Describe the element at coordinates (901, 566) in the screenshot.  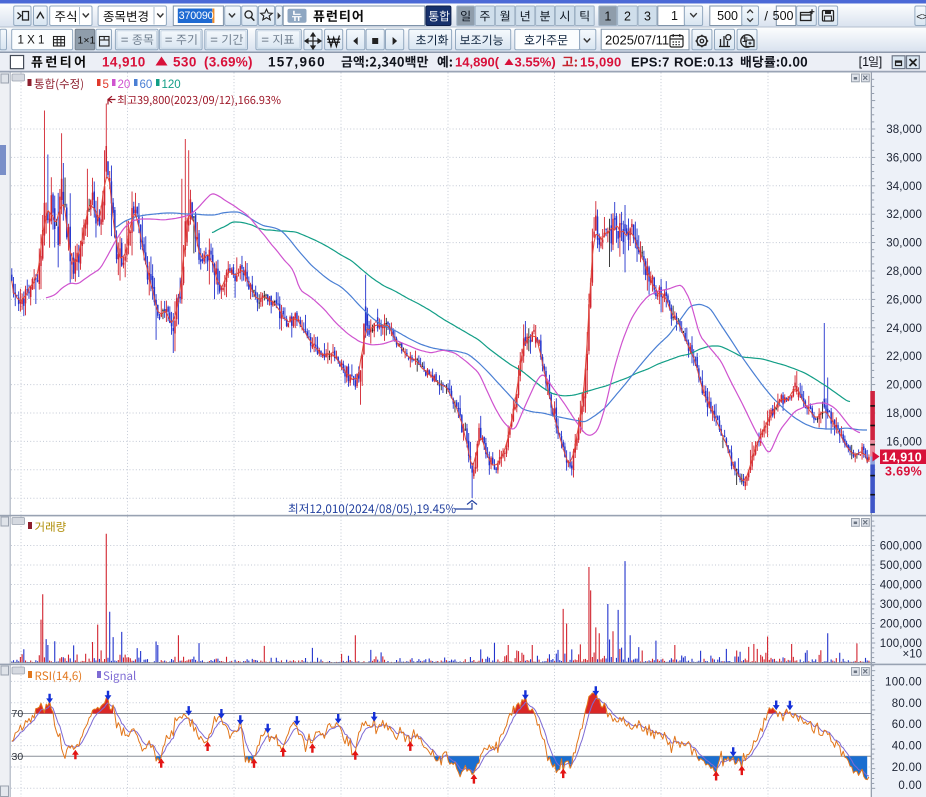
I see `svg-text: 500,000` at that location.